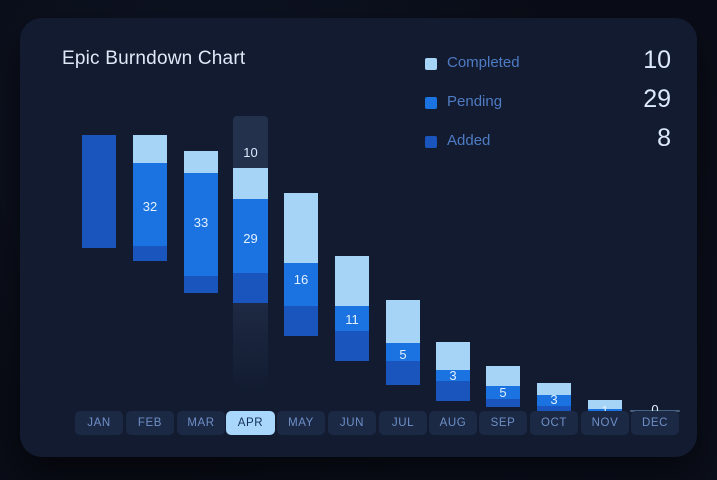  I want to click on legend-item-added: Added 8, so click(550, 143).